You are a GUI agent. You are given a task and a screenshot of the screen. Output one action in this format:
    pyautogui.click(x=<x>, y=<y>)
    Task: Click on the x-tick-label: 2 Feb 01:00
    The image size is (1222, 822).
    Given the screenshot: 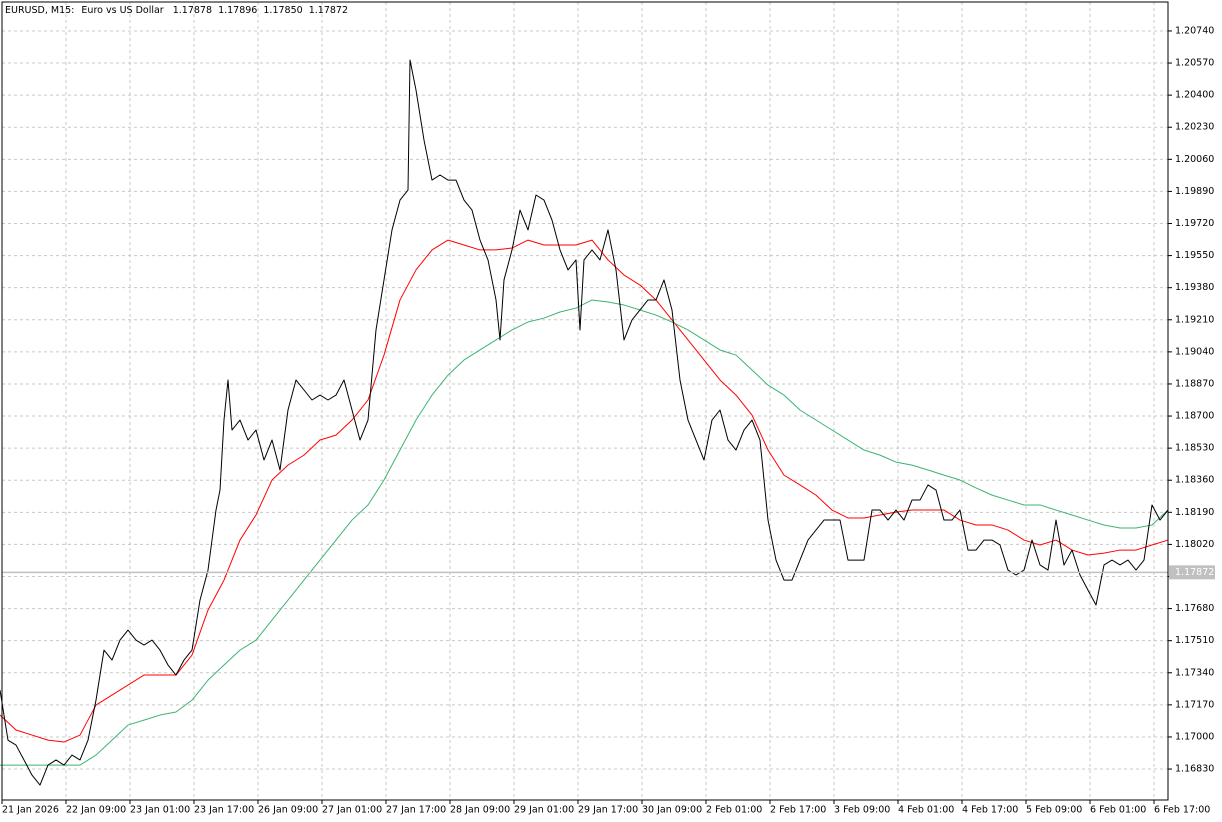 What is the action you would take?
    pyautogui.click(x=734, y=810)
    